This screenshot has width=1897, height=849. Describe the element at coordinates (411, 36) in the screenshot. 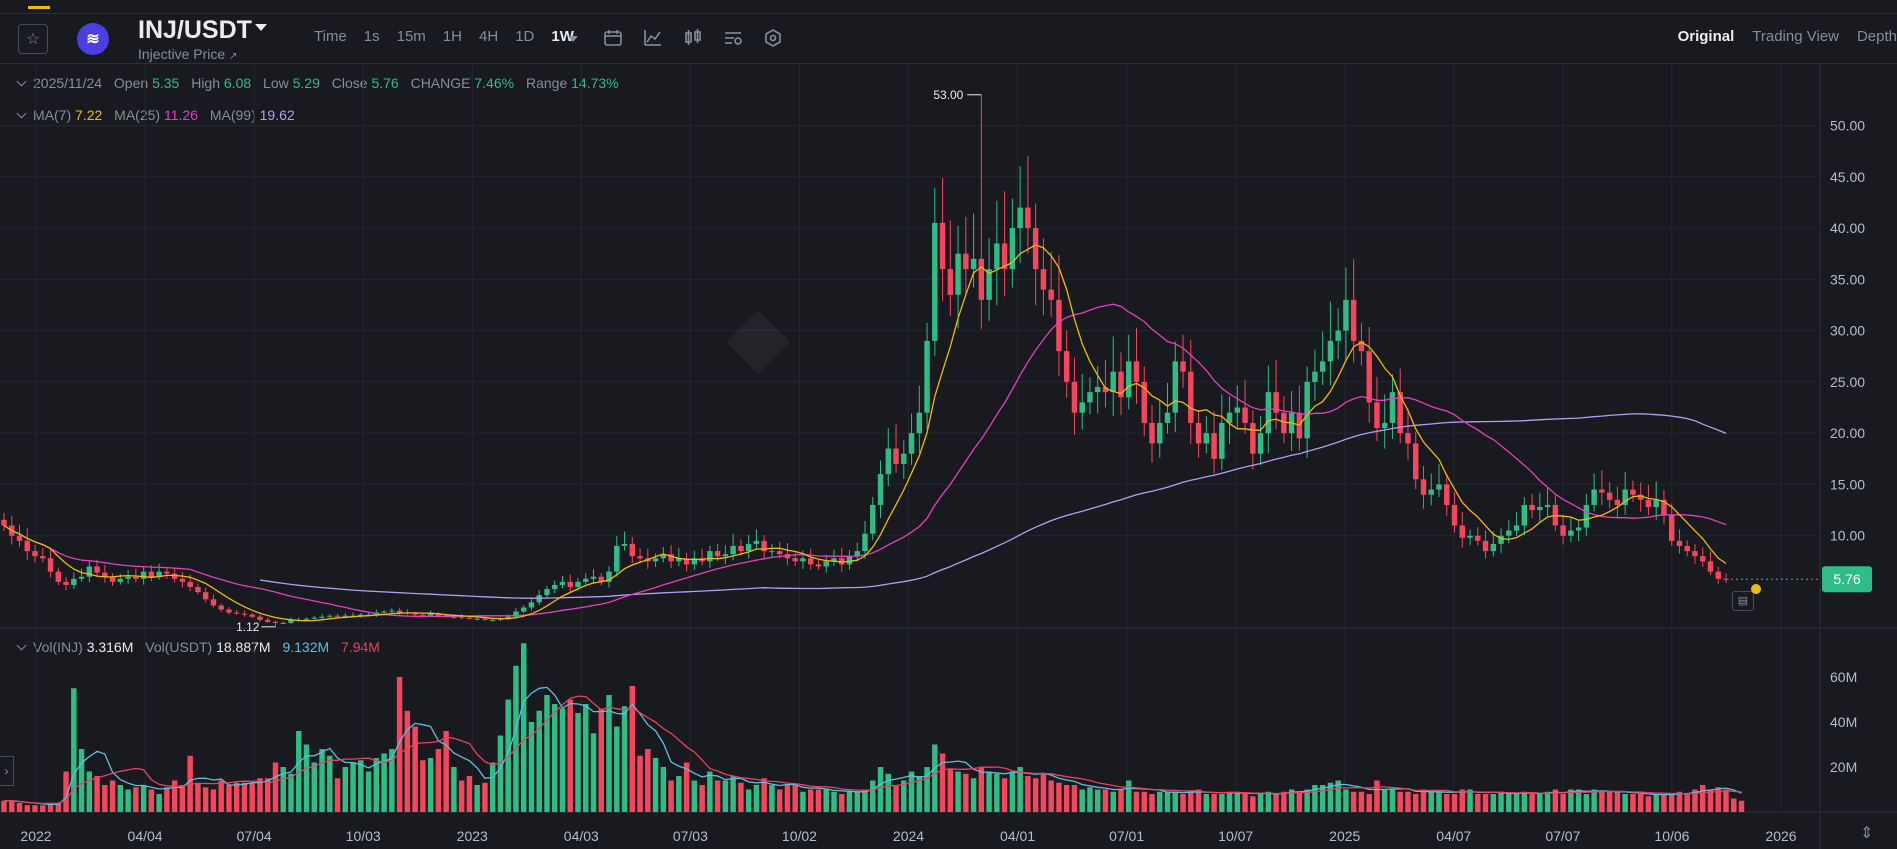

I see `interval-15m: 15m` at that location.